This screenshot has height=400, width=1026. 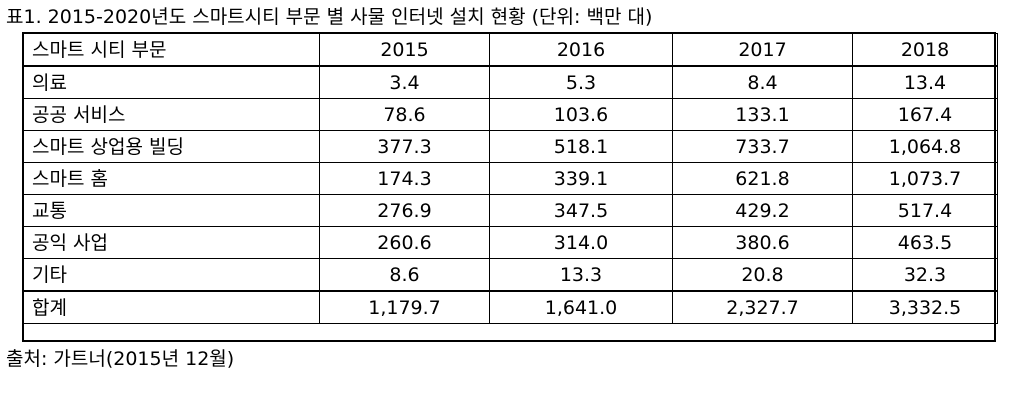 What do you see at coordinates (171, 275) in the screenshot?
I see `row-label: 기타` at bounding box center [171, 275].